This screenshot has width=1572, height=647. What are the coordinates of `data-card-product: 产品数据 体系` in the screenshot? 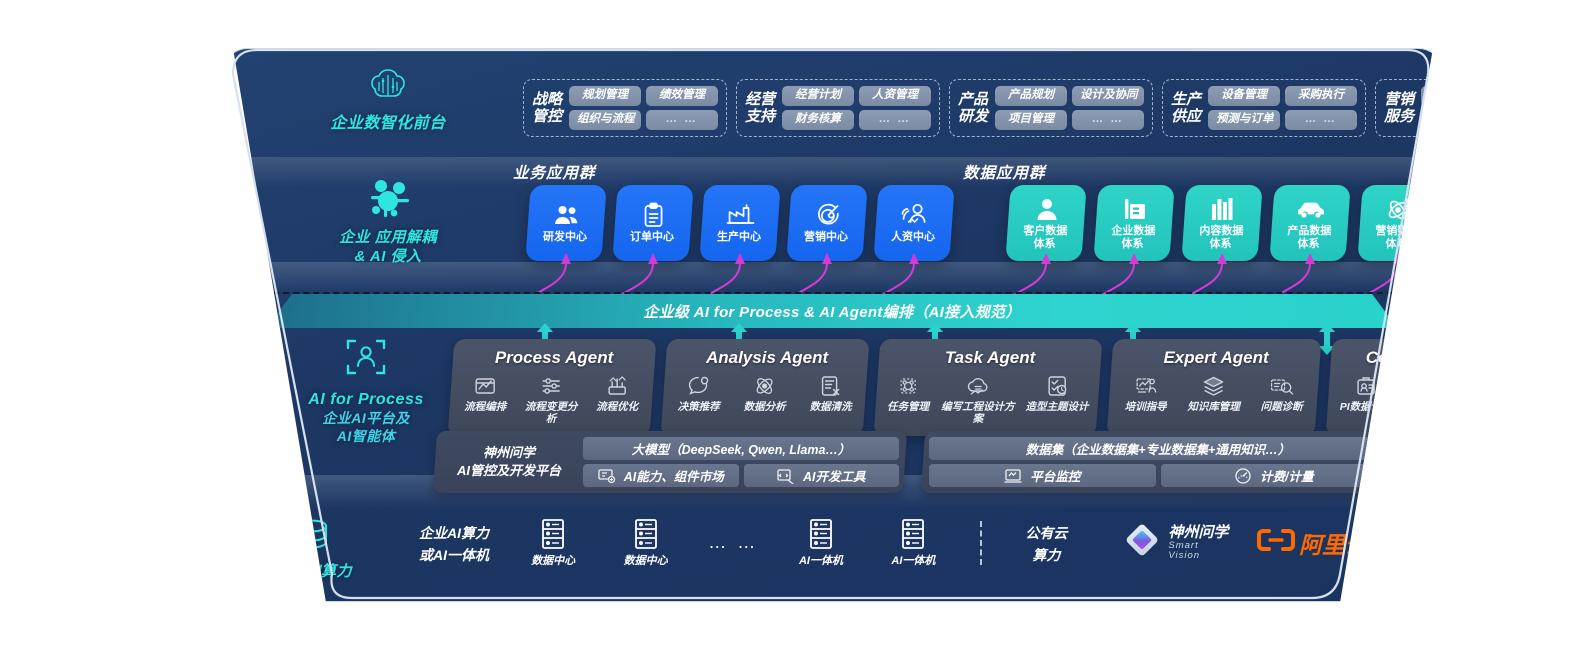 It's located at (1310, 223).